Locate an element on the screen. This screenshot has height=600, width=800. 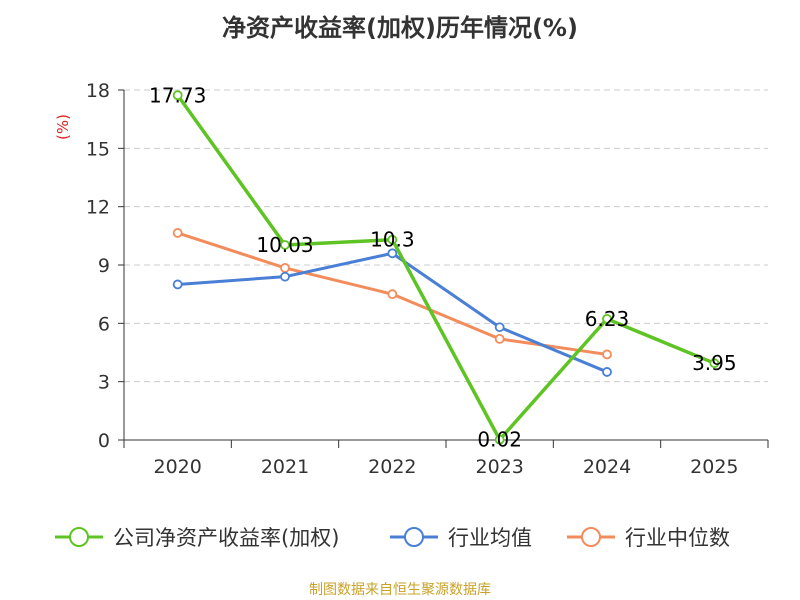
y-axis-label: (%) is located at coordinates (63, 127).